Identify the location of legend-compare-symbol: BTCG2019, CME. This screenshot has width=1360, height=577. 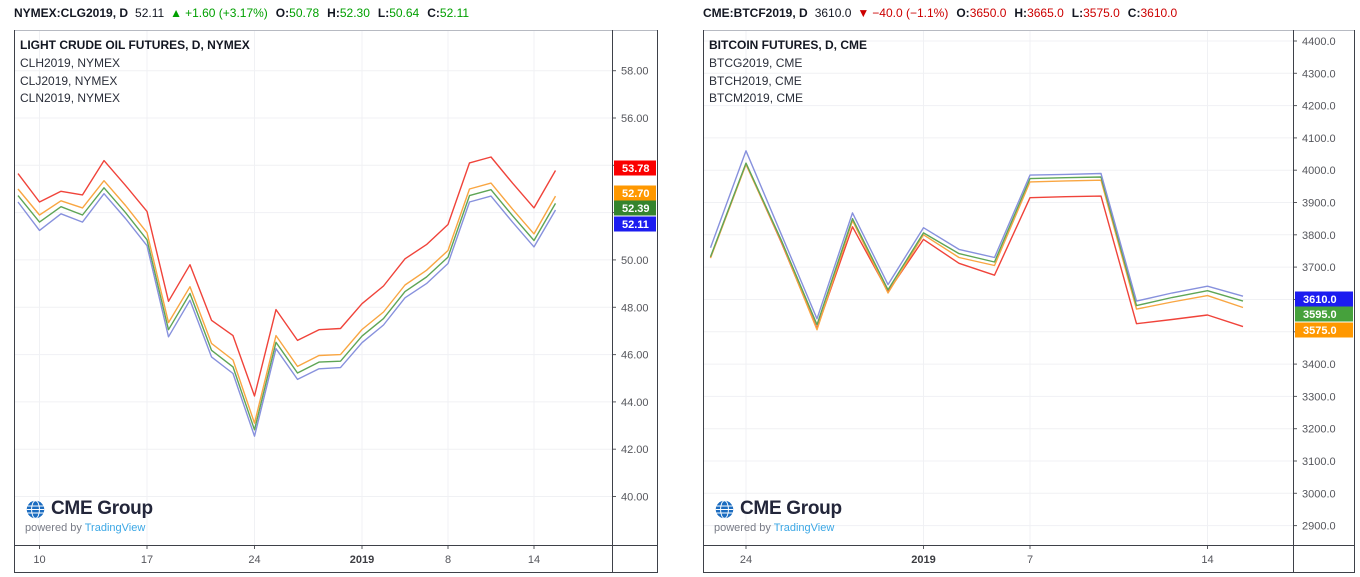
(756, 63).